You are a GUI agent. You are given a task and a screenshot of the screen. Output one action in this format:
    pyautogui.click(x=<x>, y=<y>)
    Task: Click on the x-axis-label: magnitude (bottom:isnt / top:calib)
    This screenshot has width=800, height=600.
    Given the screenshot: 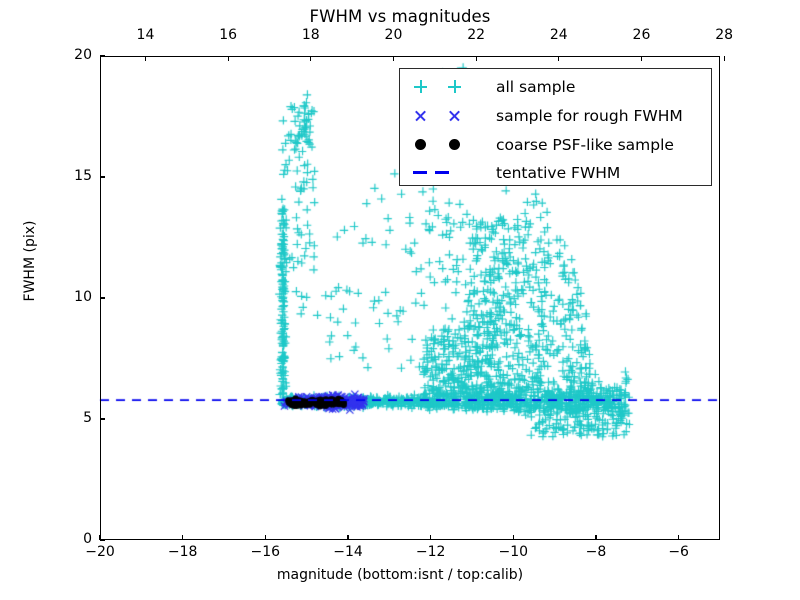 What is the action you would take?
    pyautogui.click(x=400, y=575)
    